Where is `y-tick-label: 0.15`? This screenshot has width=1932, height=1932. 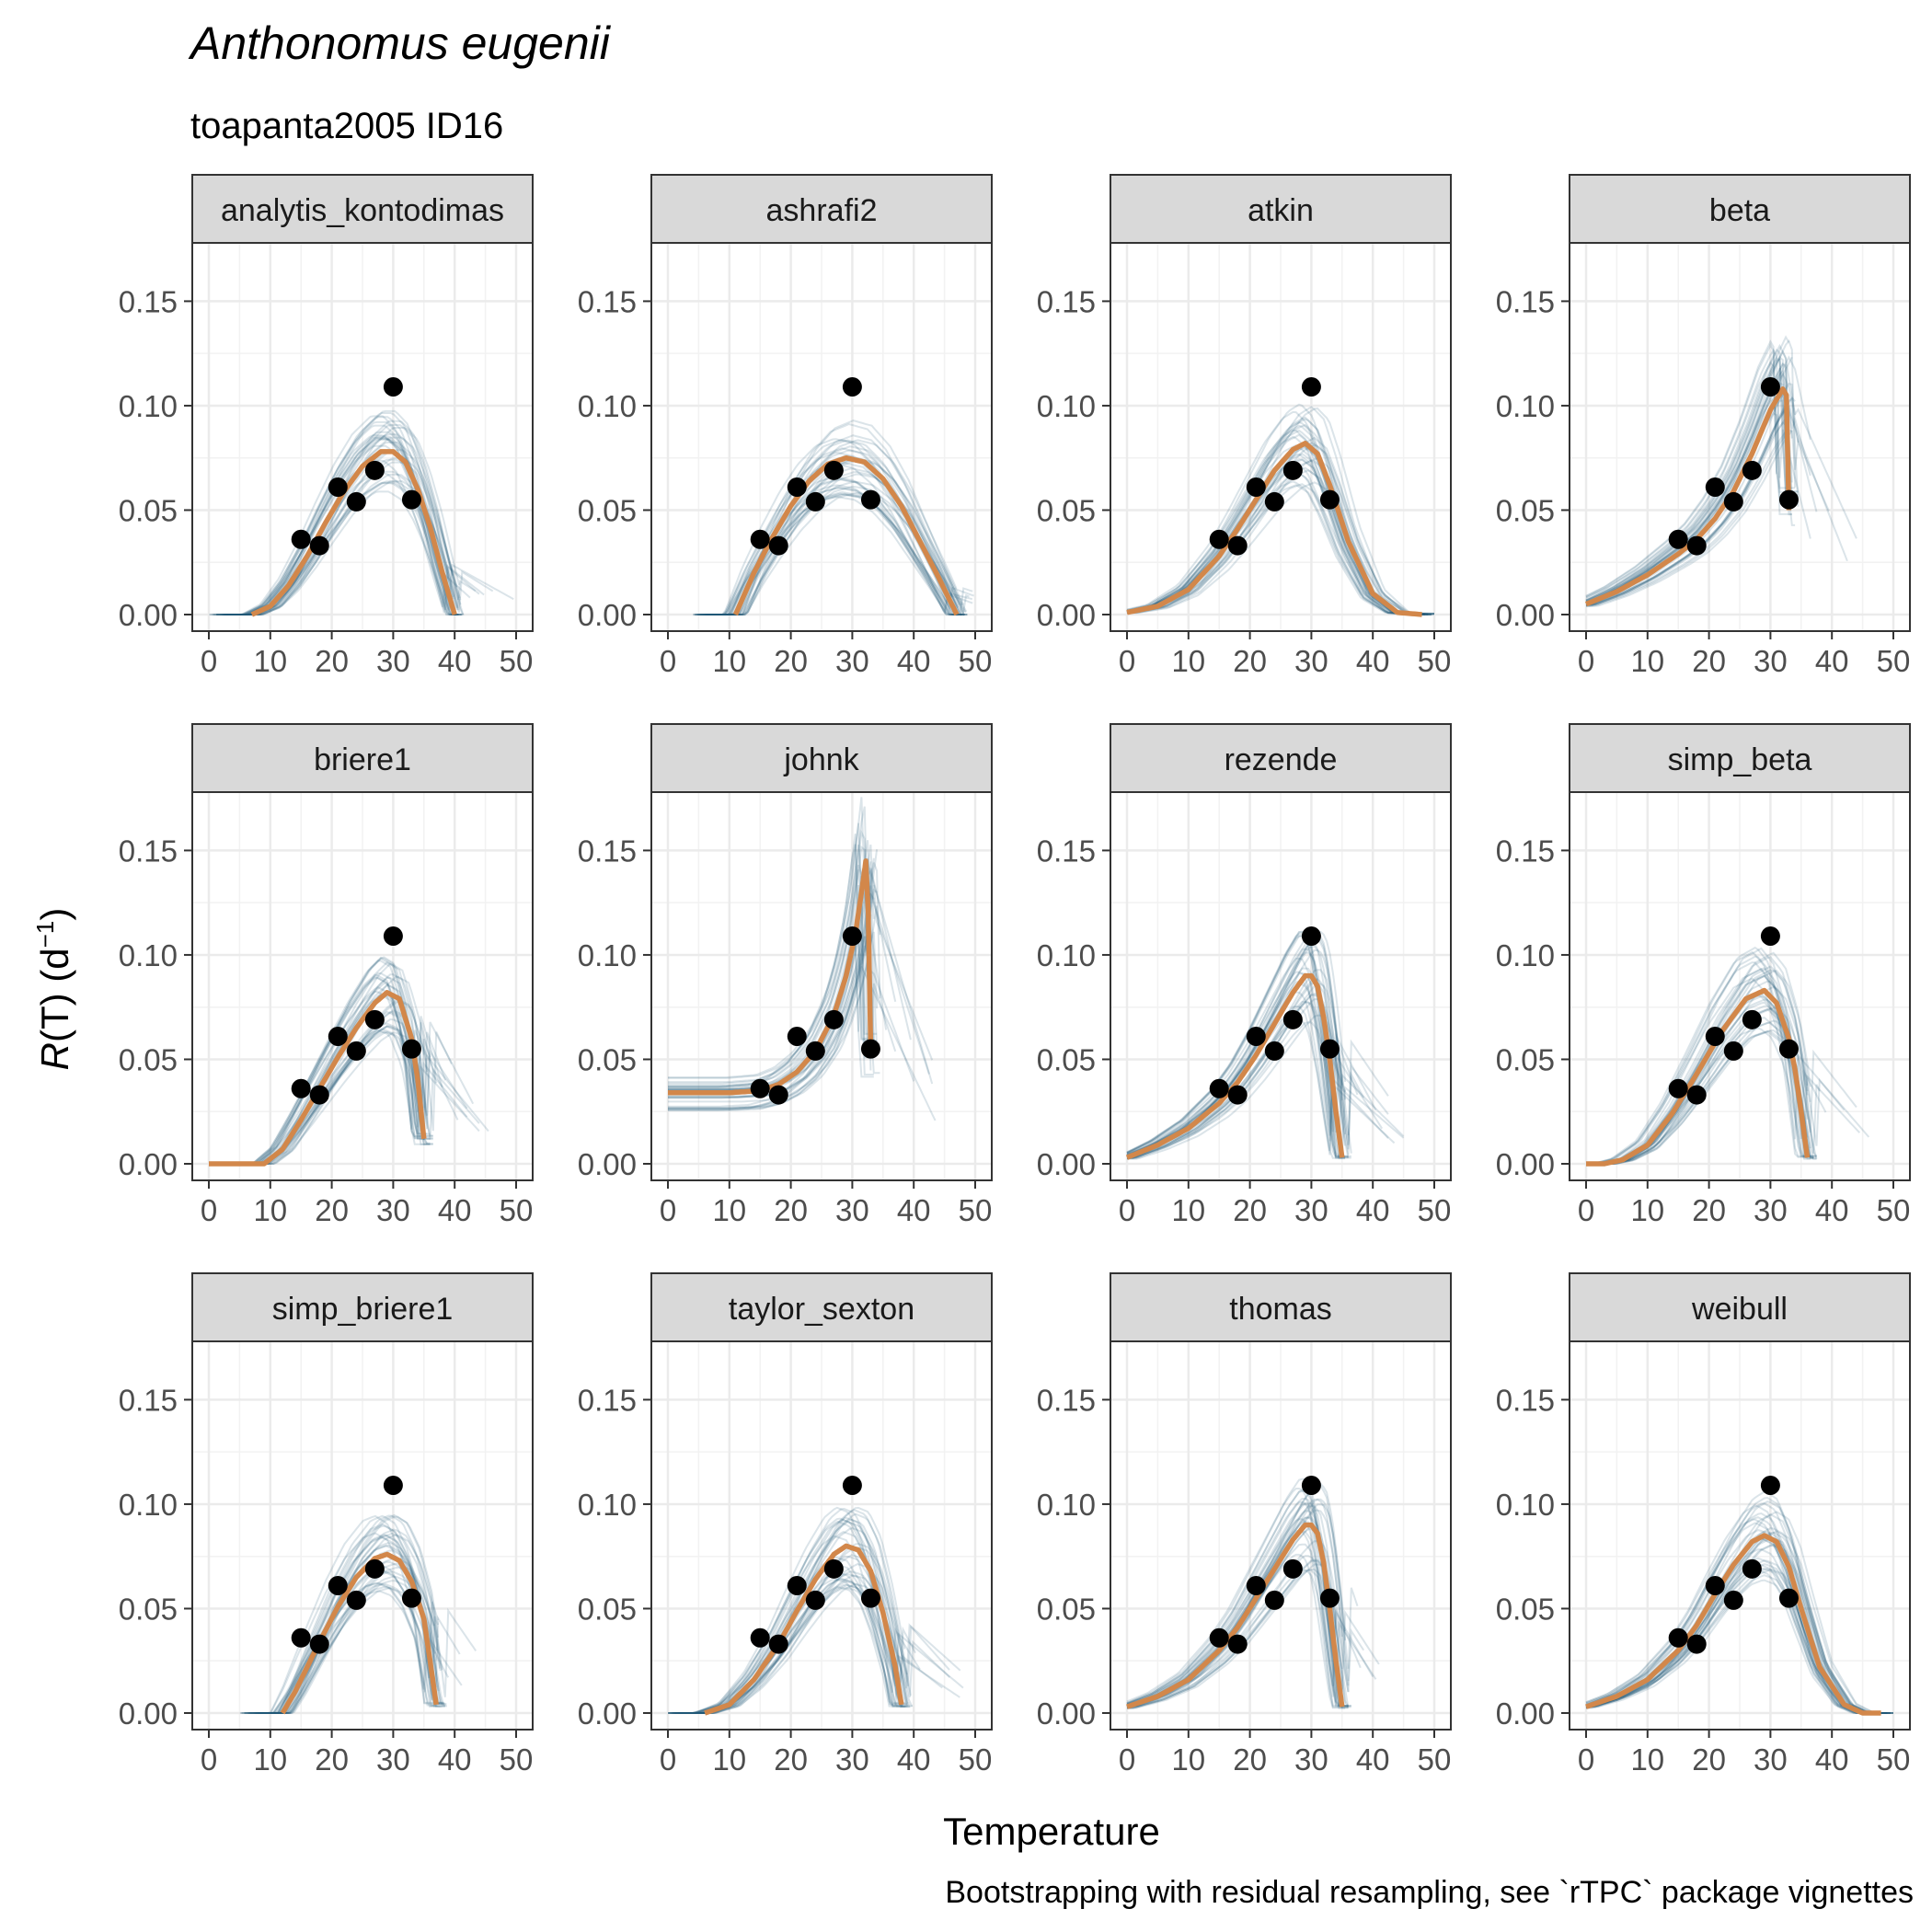
y-tick-label: 0.15 is located at coordinates (148, 1400).